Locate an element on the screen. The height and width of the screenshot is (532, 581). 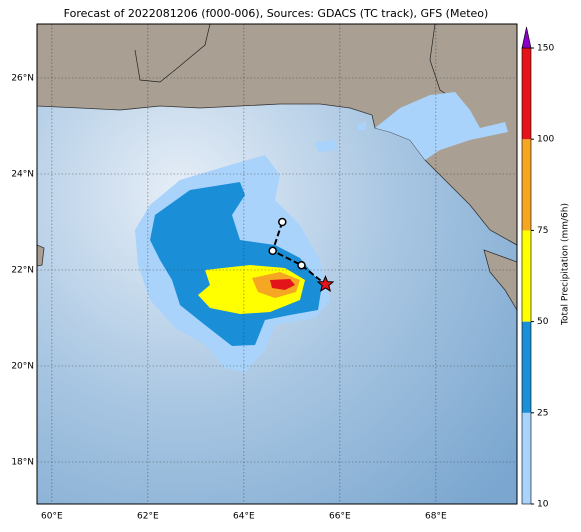
border is located at coordinates (172, 53).